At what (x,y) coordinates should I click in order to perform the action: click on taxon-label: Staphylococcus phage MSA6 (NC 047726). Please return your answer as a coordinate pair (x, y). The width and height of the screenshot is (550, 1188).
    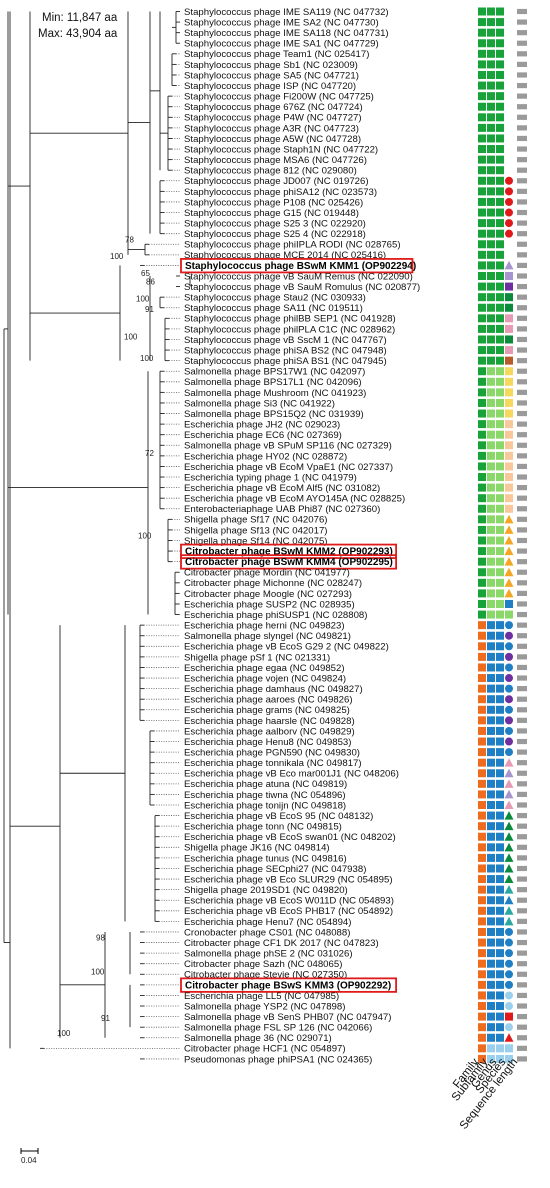
    Looking at the image, I should click on (275, 160).